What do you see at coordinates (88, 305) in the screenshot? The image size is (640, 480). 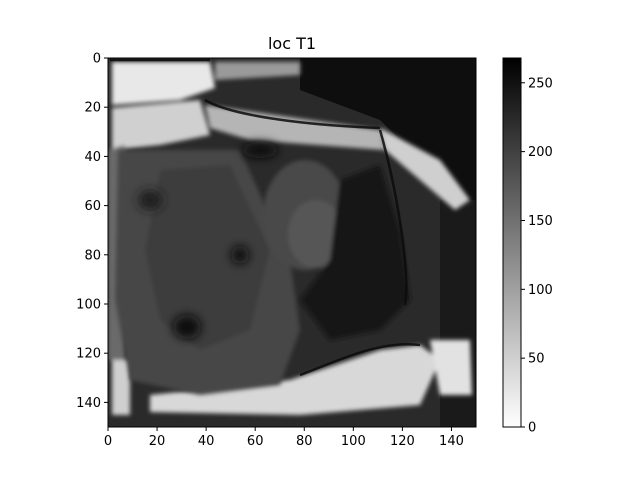 I see `y-tick-label: 100` at bounding box center [88, 305].